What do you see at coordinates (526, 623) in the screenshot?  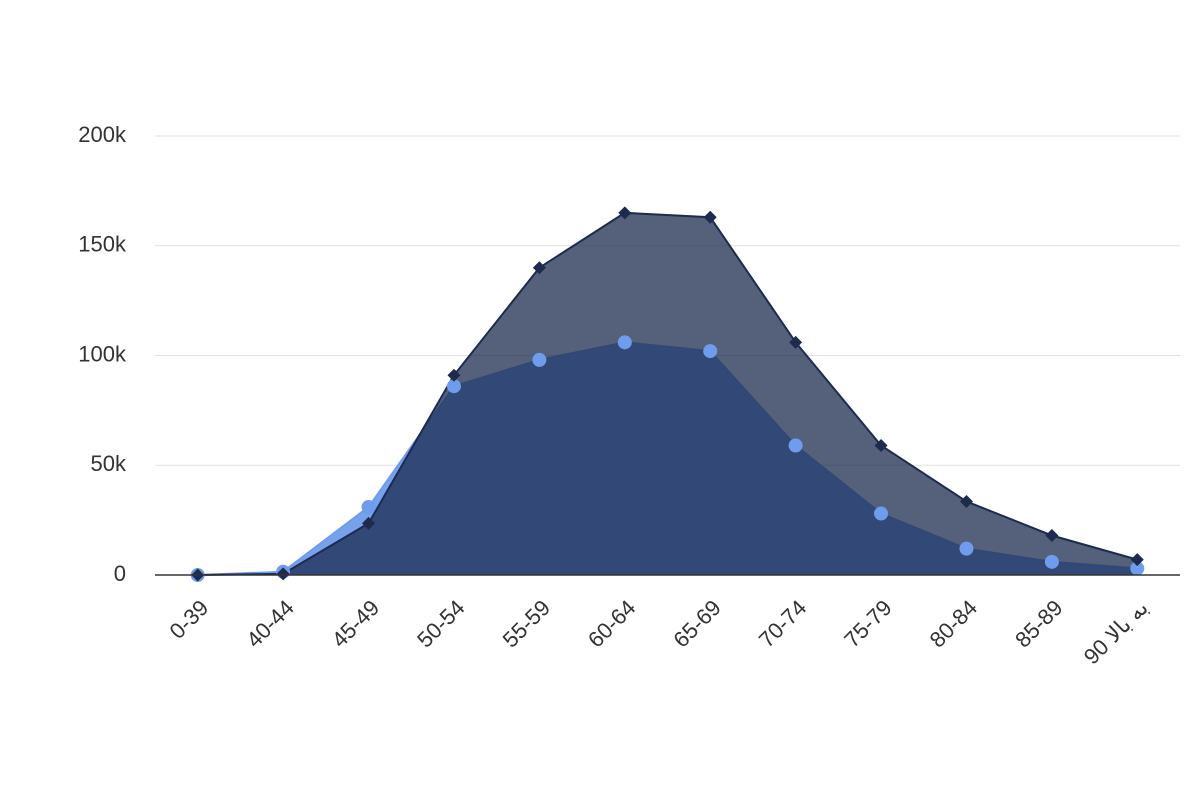 I see `x-tick-label: 55-59` at bounding box center [526, 623].